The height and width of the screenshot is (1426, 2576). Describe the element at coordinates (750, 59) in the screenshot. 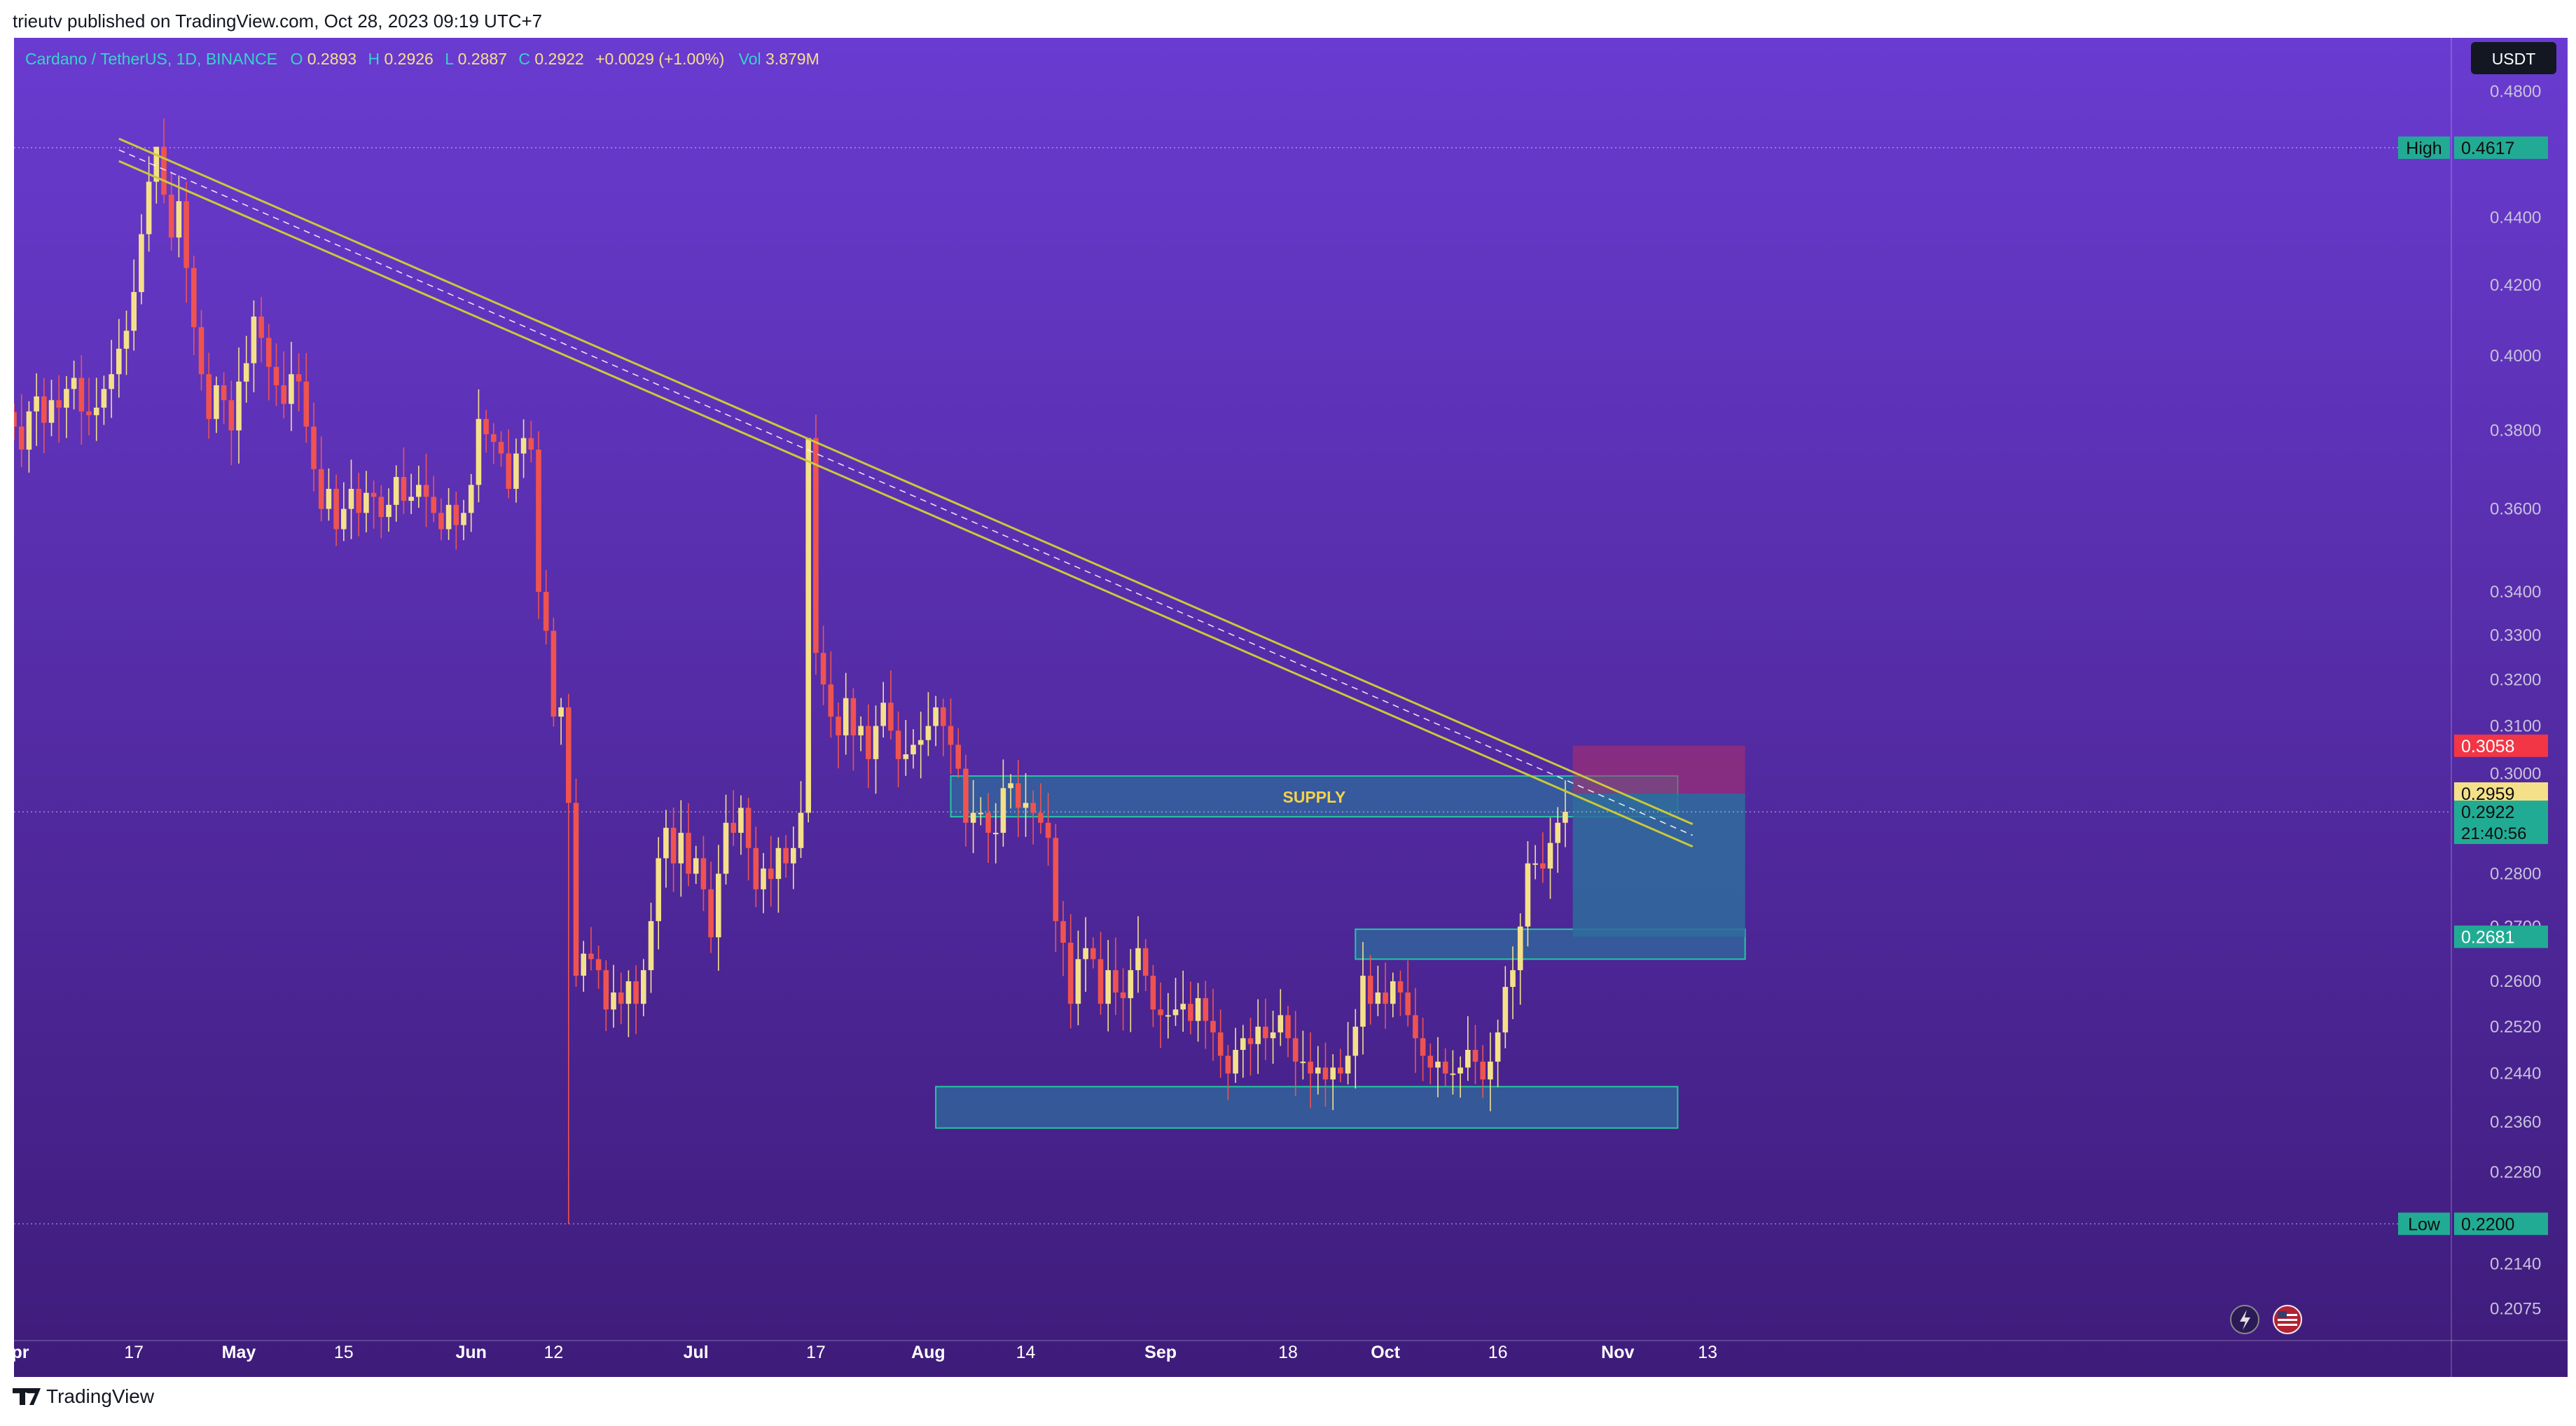

I see `legend-volume-label: Vol` at that location.